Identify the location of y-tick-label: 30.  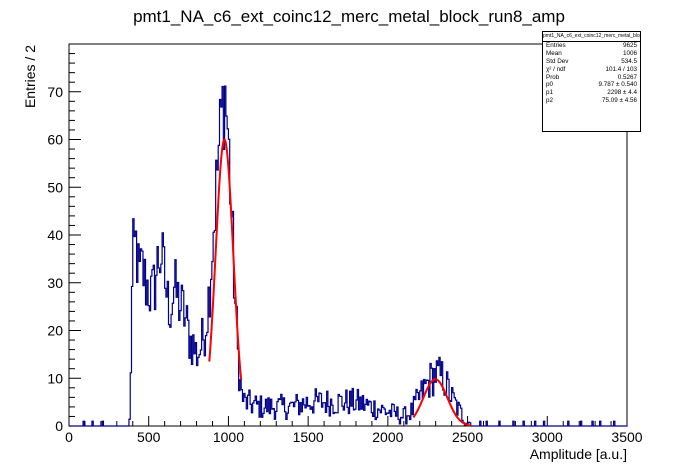
(55, 283).